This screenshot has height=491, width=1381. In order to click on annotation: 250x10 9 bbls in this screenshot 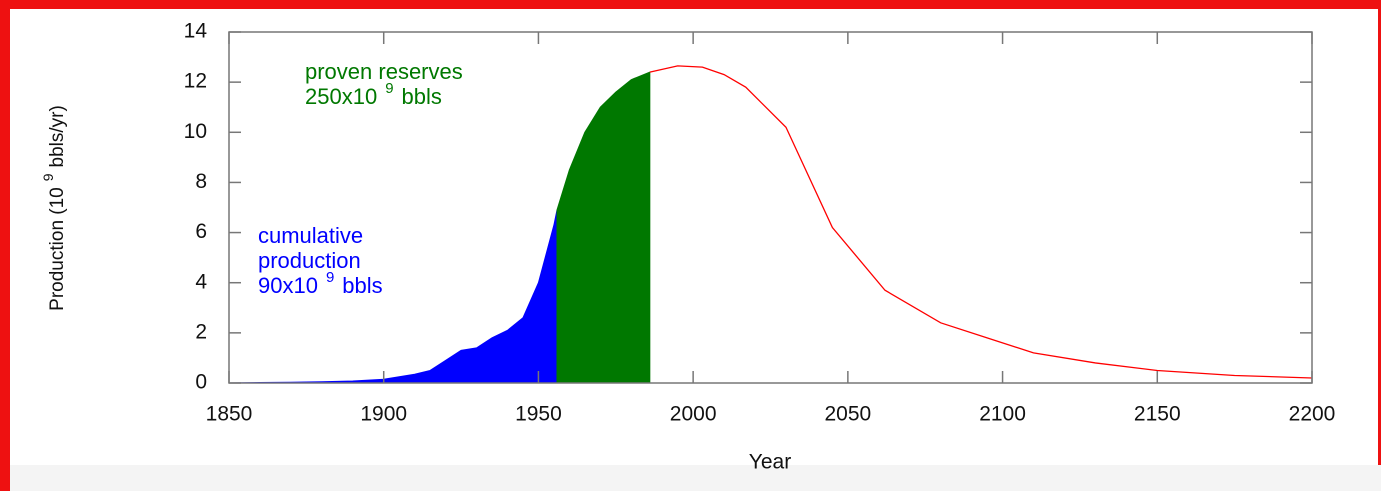, I will do `click(373, 94)`.